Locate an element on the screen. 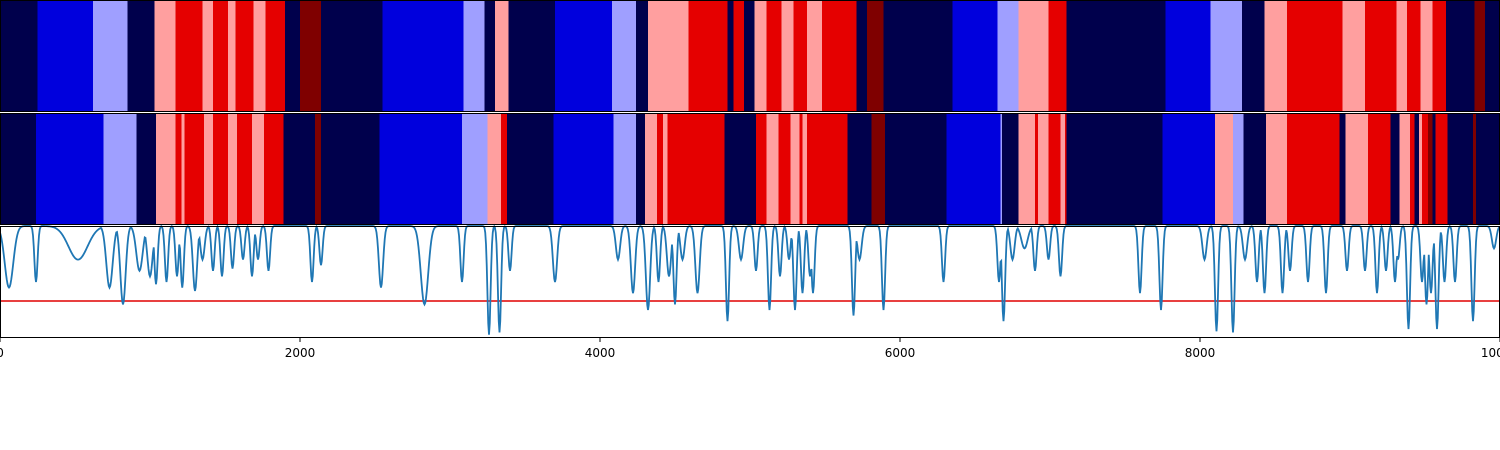 Image resolution: width=1500 pixels, height=450 pixels. x-tick-label-4: 8000 is located at coordinates (1200, 353).